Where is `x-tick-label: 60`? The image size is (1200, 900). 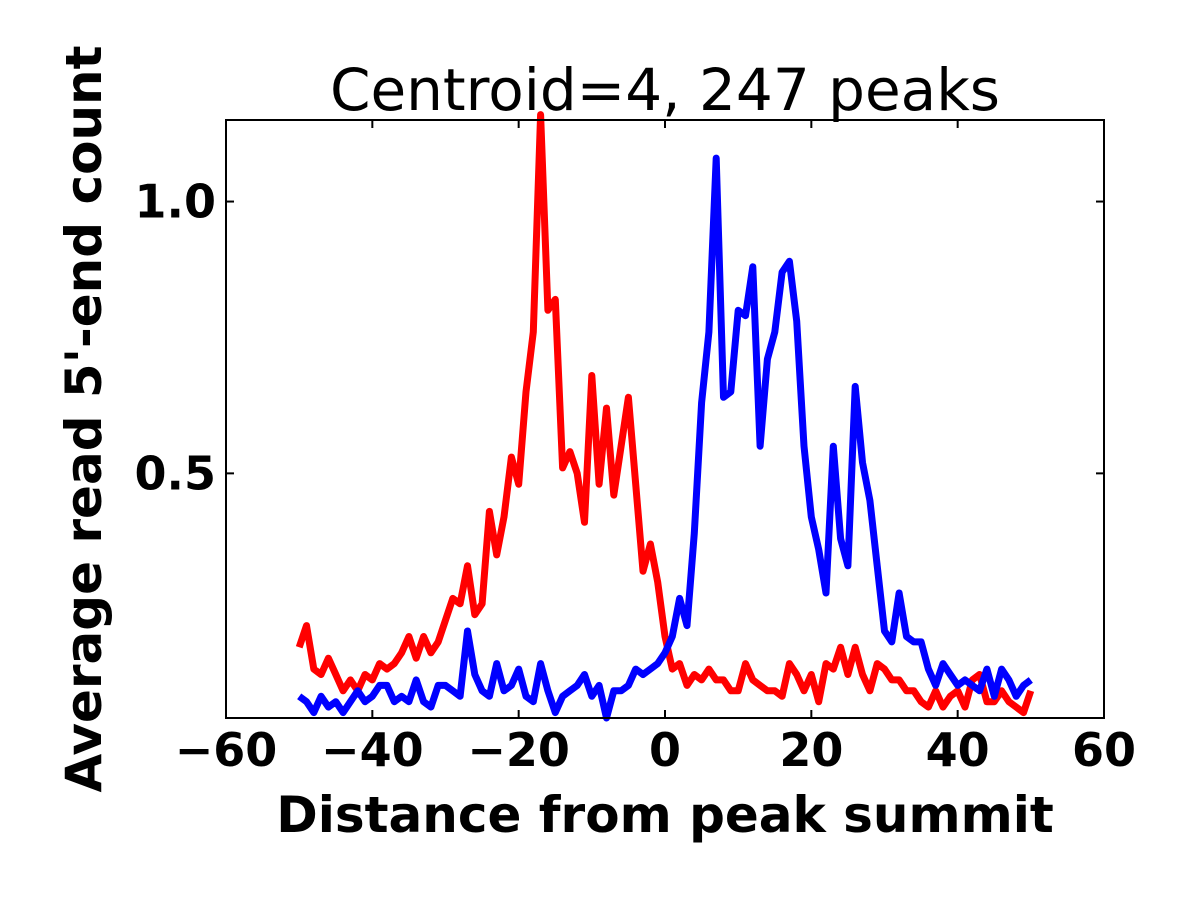 x-tick-label: 60 is located at coordinates (1104, 750).